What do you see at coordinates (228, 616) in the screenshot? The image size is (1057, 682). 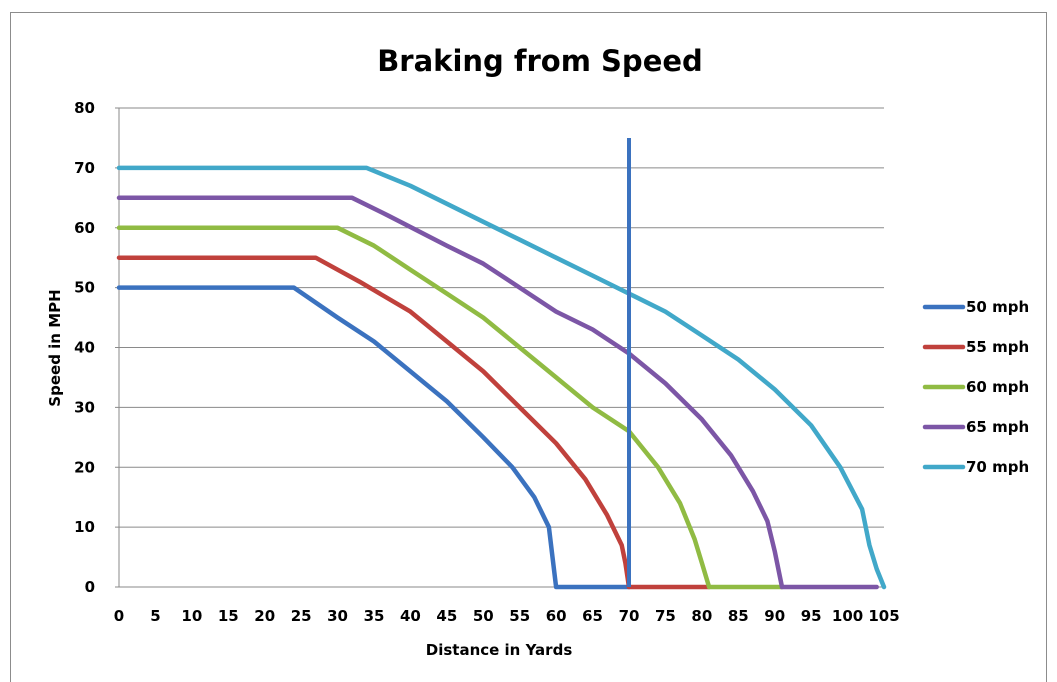 I see `x-tick-label: 15` at bounding box center [228, 616].